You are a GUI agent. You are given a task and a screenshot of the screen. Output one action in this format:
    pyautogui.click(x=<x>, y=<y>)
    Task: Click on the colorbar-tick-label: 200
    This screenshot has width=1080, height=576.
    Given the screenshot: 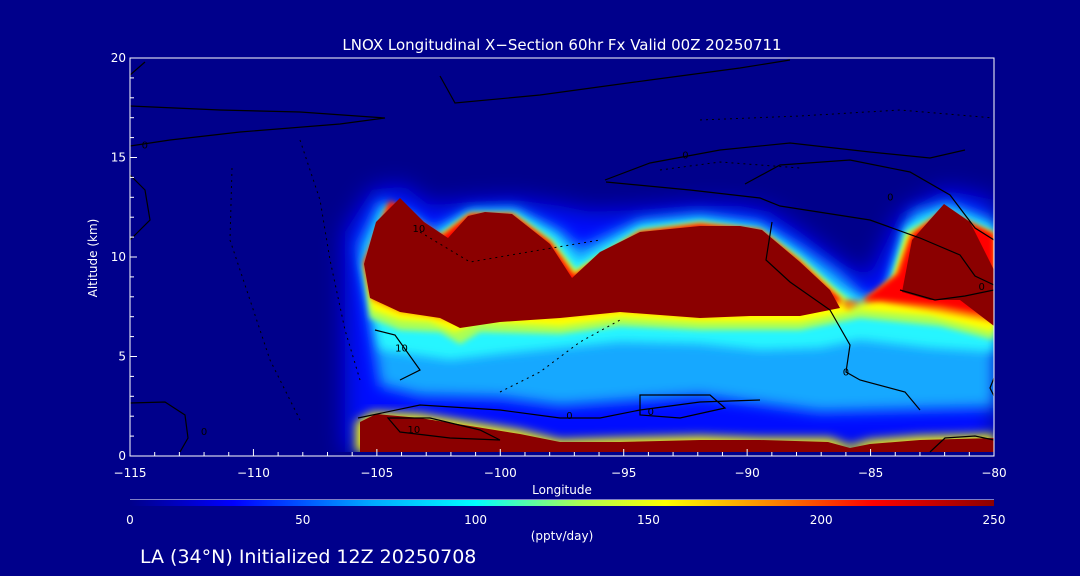 What is the action you would take?
    pyautogui.click(x=821, y=520)
    